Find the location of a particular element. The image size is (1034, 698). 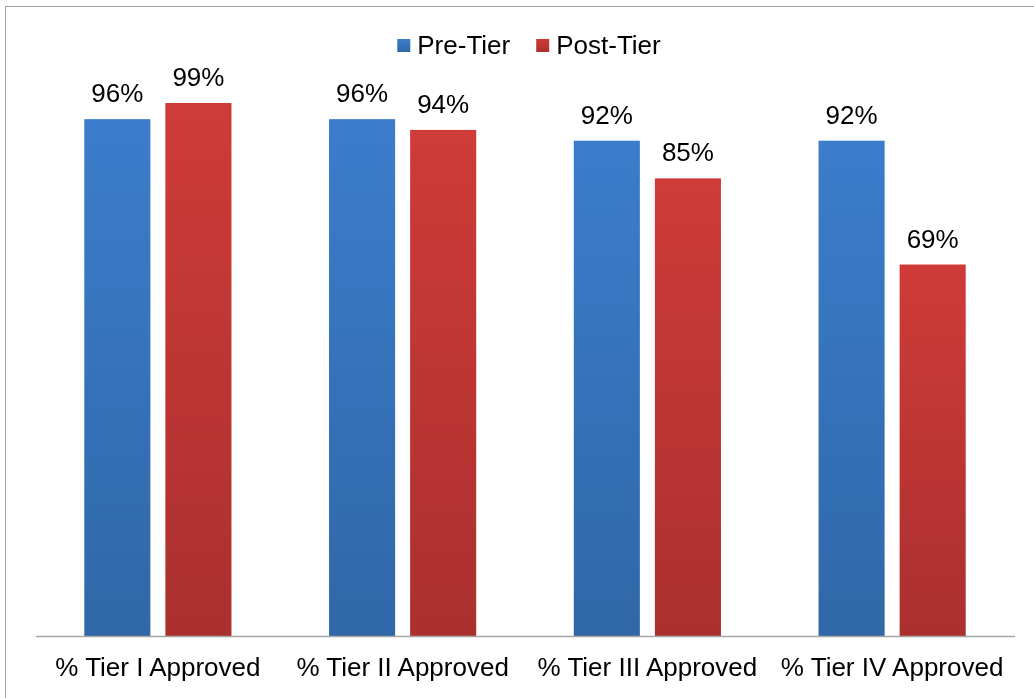

x-tick-label: % Tier II Approved is located at coordinates (402, 667).